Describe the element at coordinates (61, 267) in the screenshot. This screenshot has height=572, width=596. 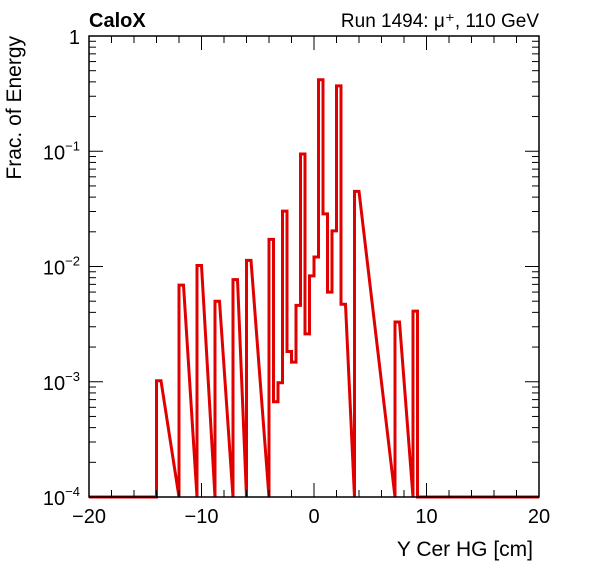
I see `y-tick-label: 10⁻²` at that location.